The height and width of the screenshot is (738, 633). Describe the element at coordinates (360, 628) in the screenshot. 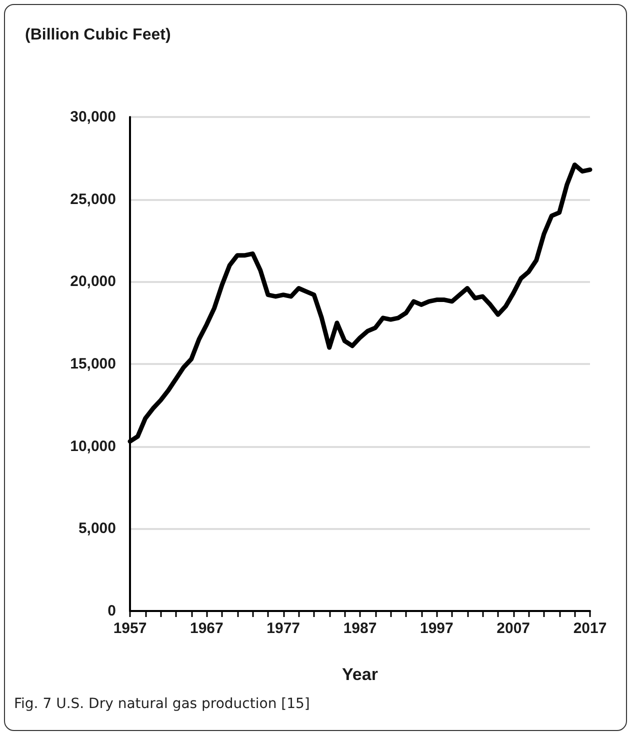

I see `x-tick-label: 1987` at that location.